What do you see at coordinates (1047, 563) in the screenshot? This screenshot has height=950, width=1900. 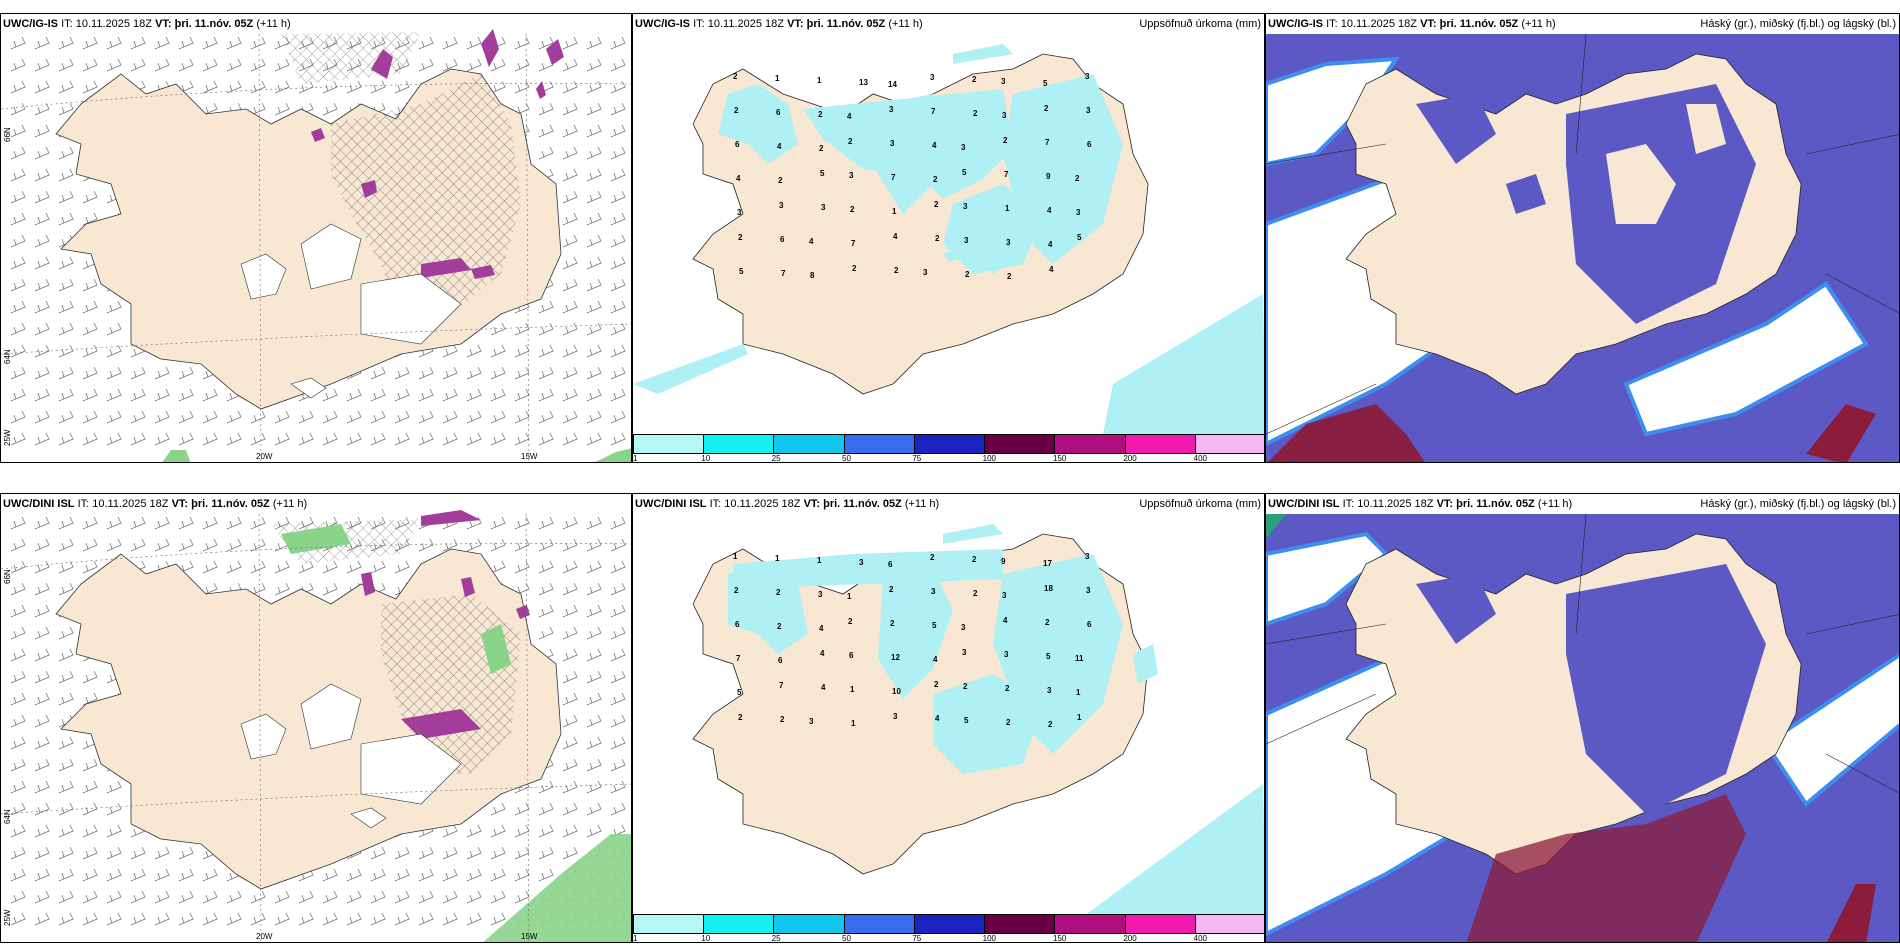 I see `precip-value-label: 17` at bounding box center [1047, 563].